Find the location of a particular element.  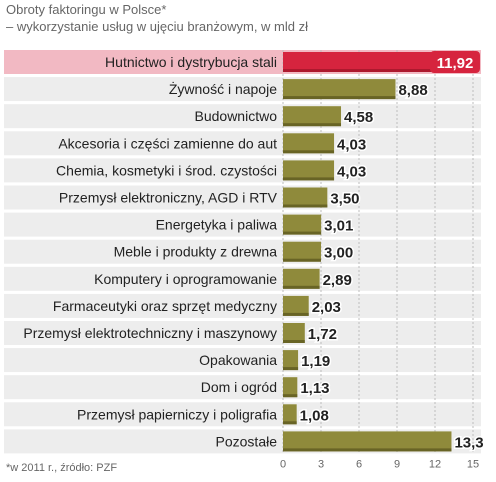

value-label: 1,08 is located at coordinates (314, 415).